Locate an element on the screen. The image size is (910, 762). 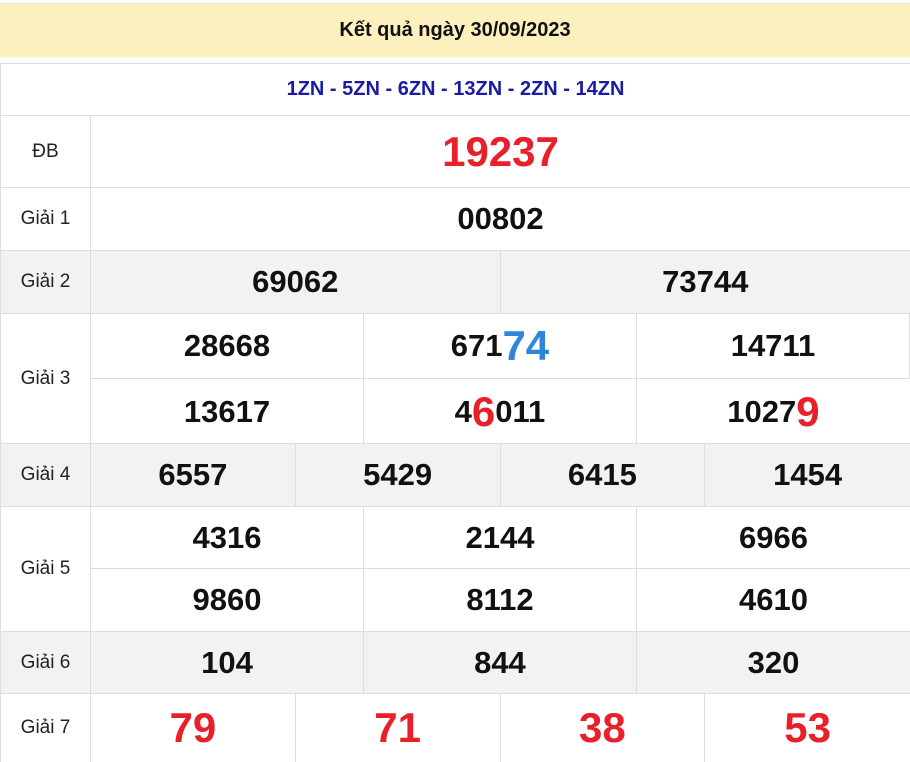
digits: 13617 is located at coordinates (227, 412).